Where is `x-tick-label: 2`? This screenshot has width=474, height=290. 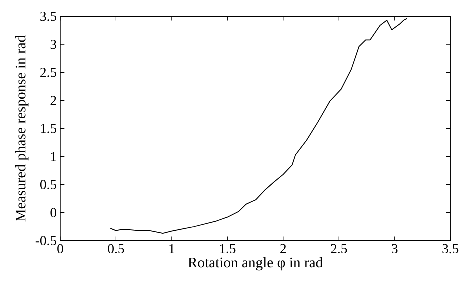
x-tick-label: 2 is located at coordinates (283, 249).